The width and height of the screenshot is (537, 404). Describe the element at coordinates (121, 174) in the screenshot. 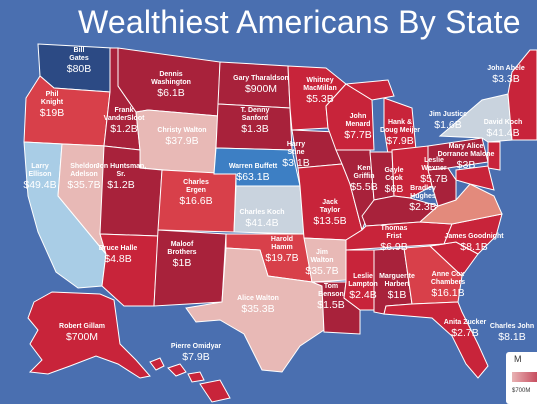

I see `person-name: Sr.` at that location.